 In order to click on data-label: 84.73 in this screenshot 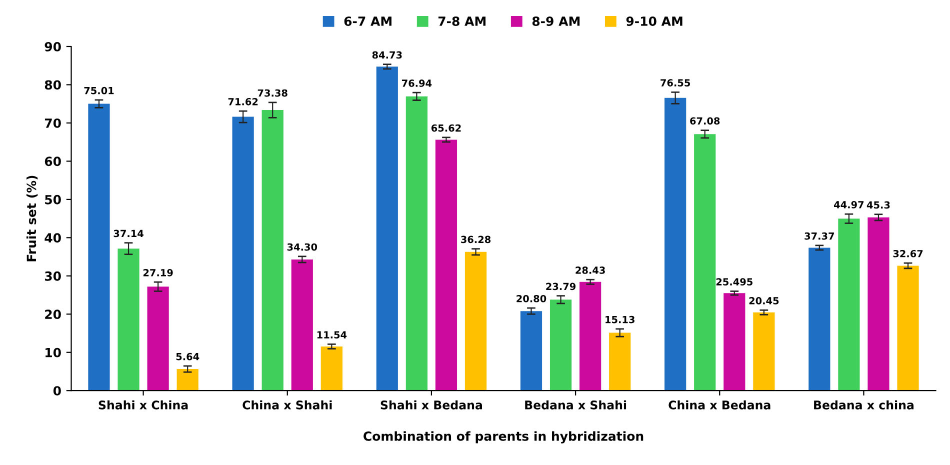, I will do `click(387, 55)`.